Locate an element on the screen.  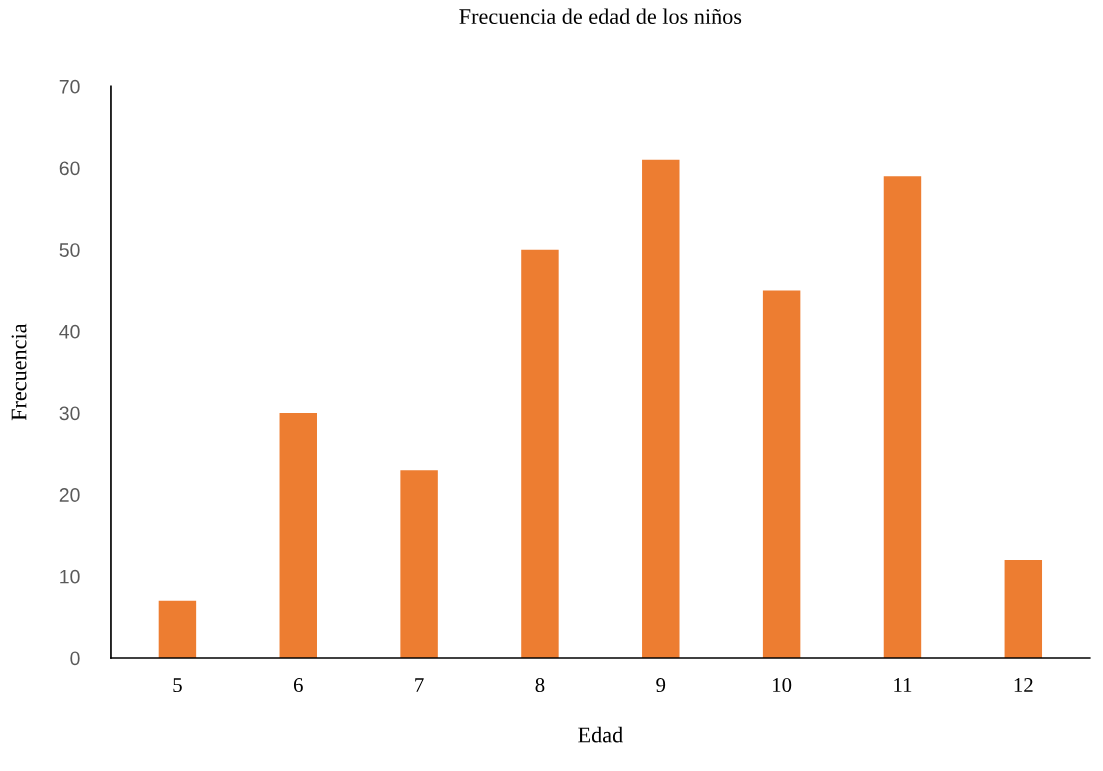
y-tick-label: 20 is located at coordinates (69, 495).